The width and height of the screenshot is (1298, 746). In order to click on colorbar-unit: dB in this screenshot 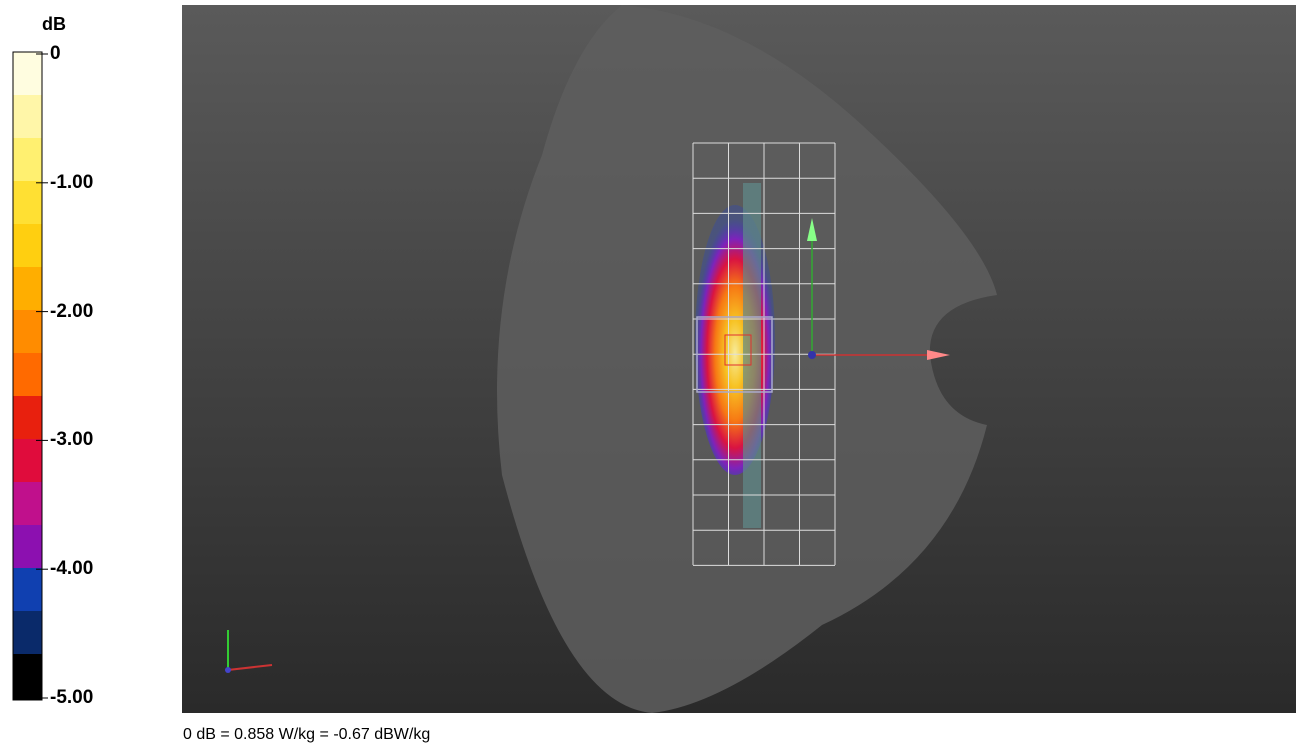, I will do `click(54, 24)`.